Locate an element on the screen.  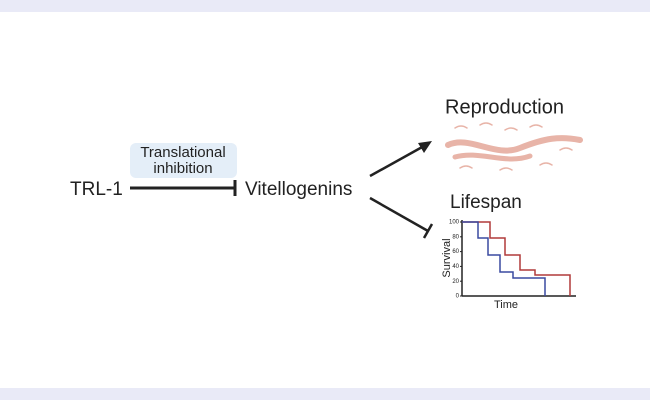
outcome-label: Lifespan is located at coordinates (486, 202).